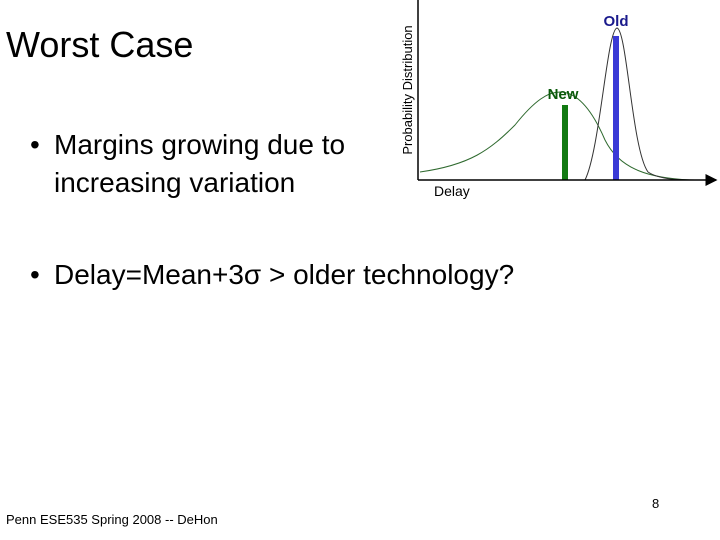  I want to click on new-distribution-curve, so click(555, 136).